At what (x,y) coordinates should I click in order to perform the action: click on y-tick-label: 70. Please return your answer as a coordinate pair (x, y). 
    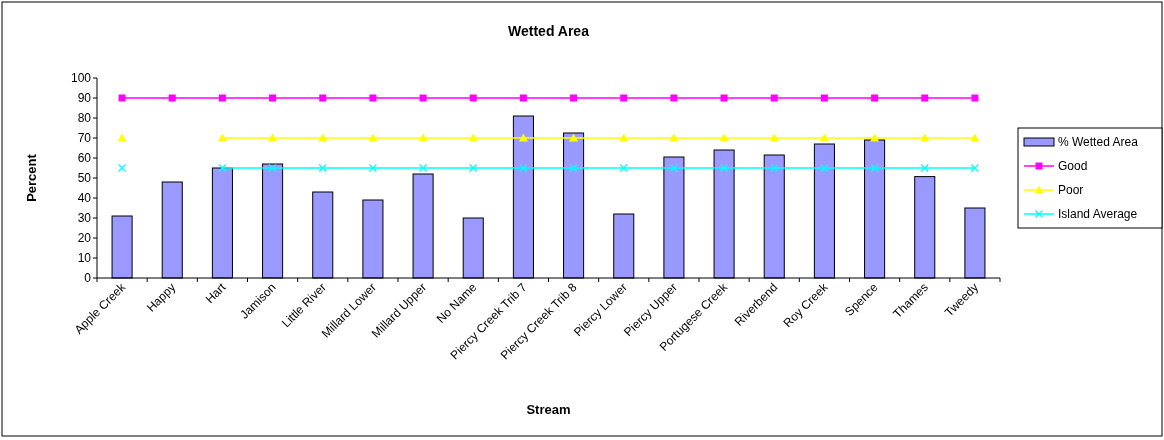
    Looking at the image, I should click on (84, 138).